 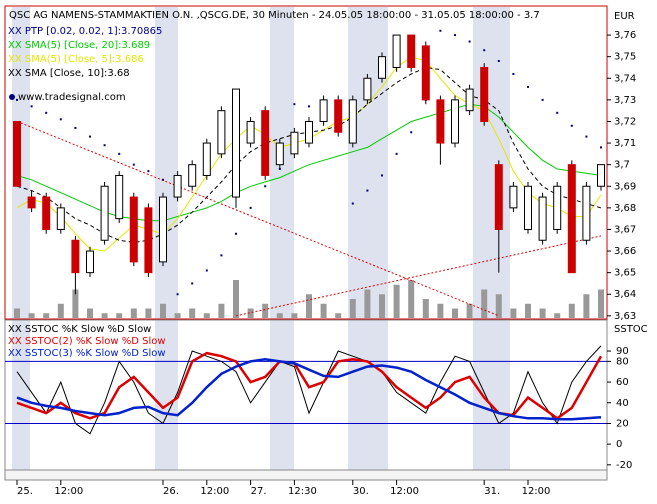 I want to click on y-tick-label: 0, so click(x=619, y=444).